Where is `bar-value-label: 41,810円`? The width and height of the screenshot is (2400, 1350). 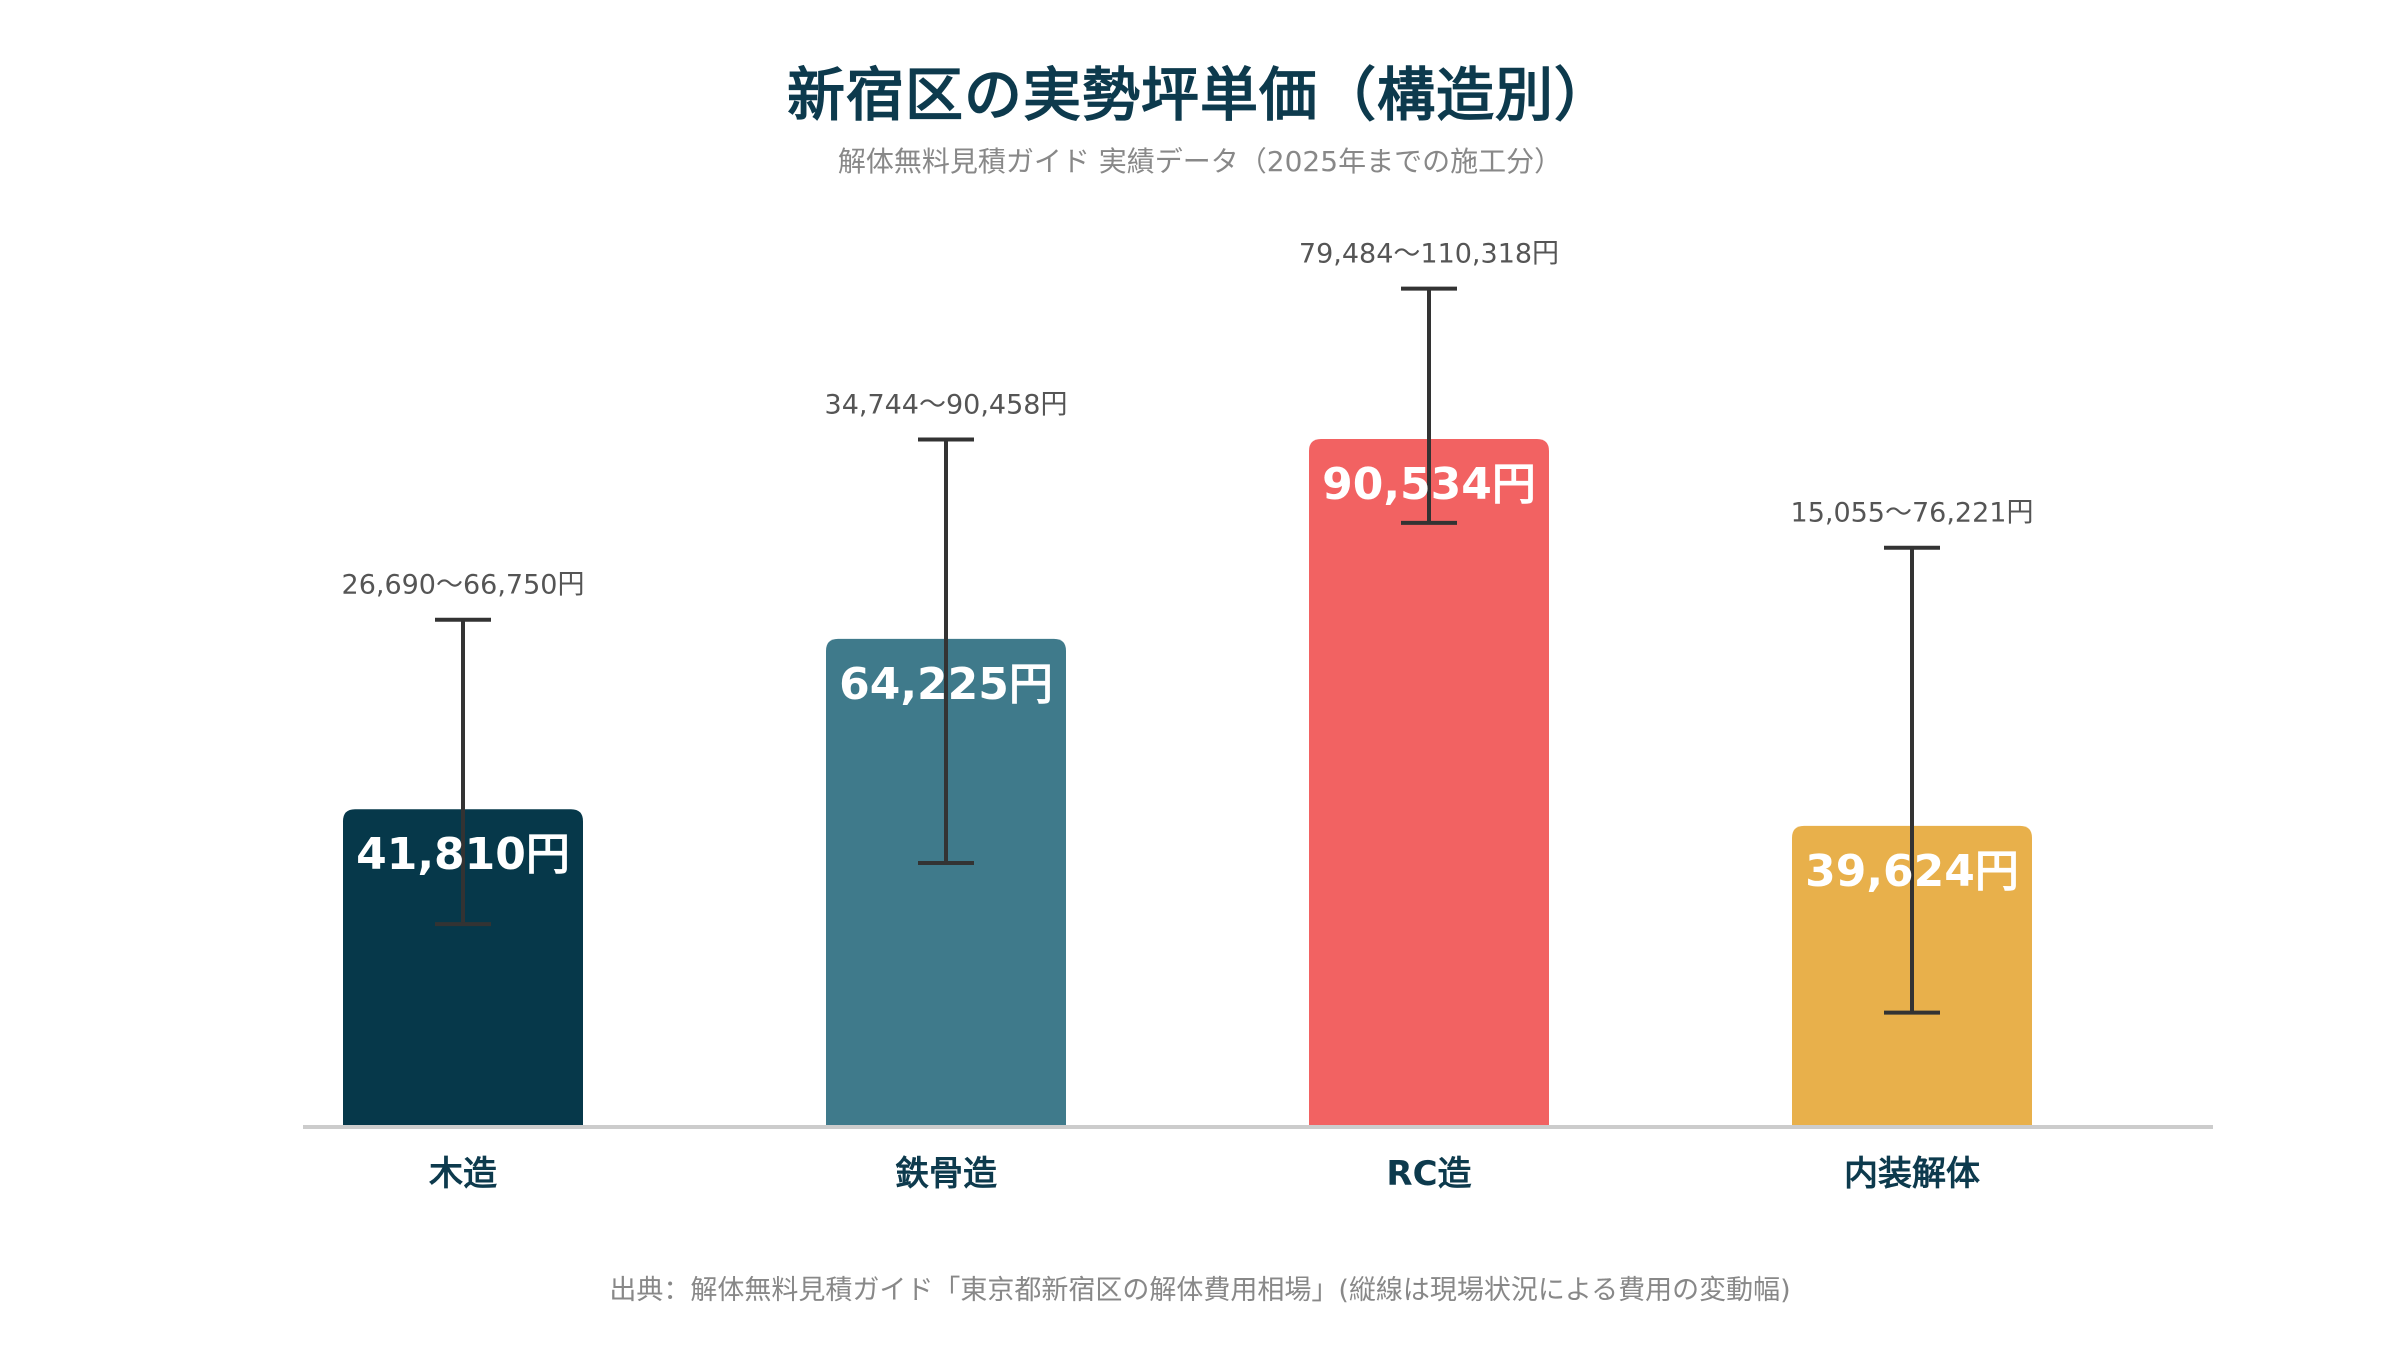
bar-value-label: 41,810円 is located at coordinates (463, 854).